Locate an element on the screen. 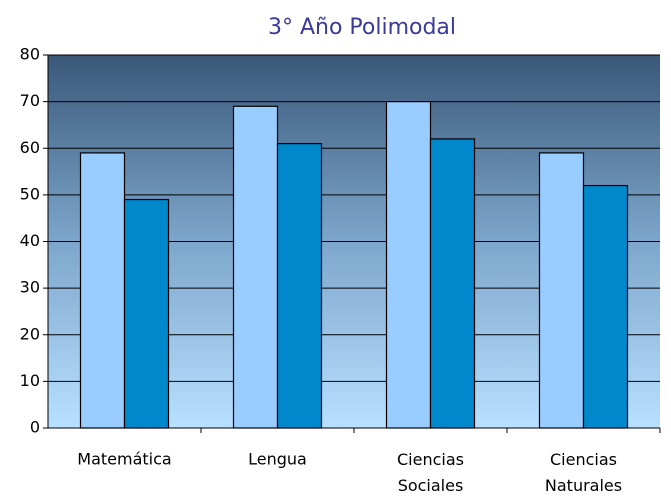 The width and height of the screenshot is (671, 497). y-tick-label: 70 is located at coordinates (30, 100).